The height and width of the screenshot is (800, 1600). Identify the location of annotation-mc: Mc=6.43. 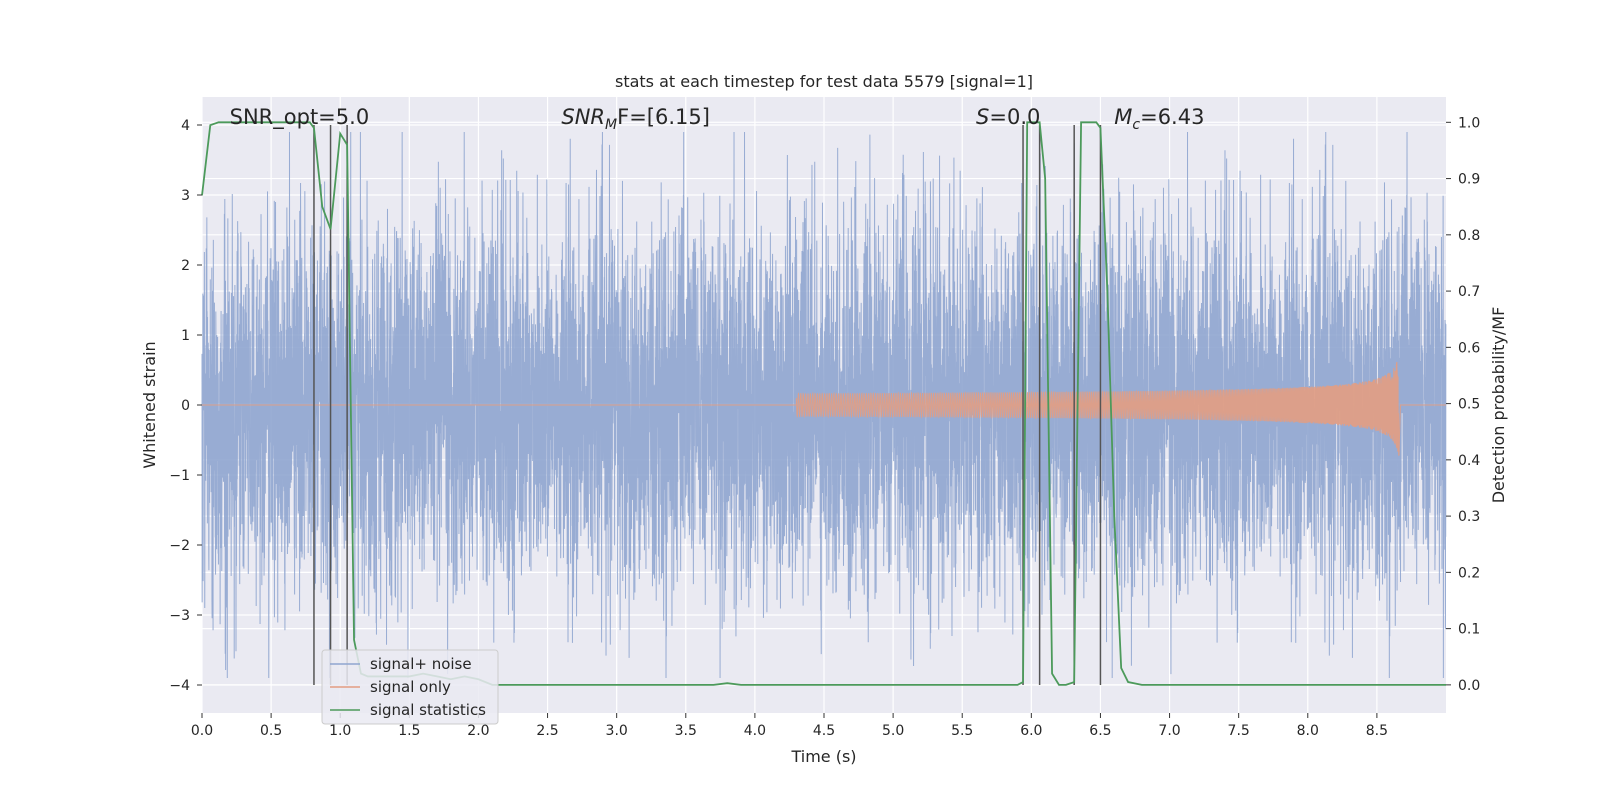
(1159, 119).